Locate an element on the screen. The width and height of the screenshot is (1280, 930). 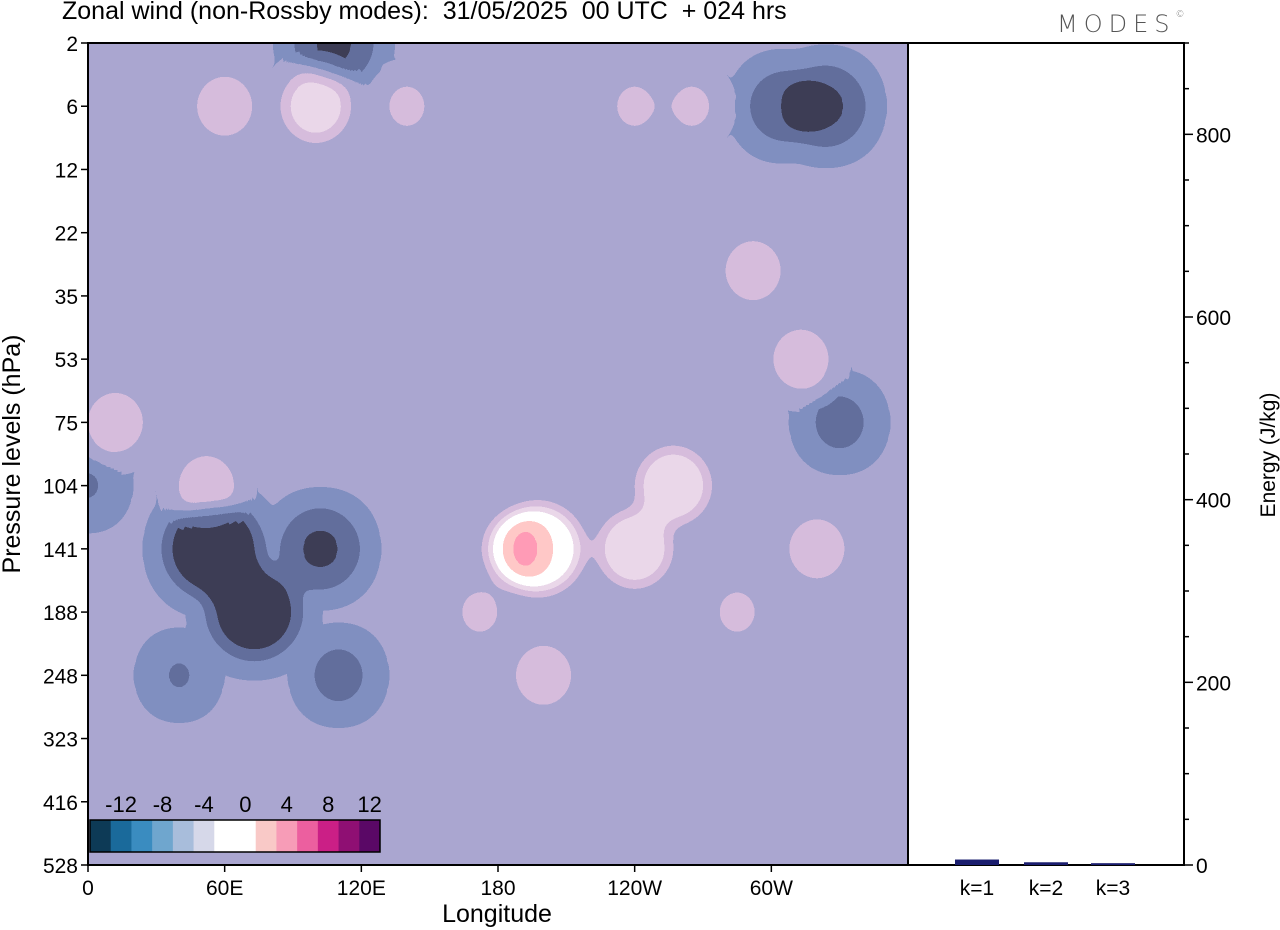
energy-tick-label: 400 is located at coordinates (1213, 501).